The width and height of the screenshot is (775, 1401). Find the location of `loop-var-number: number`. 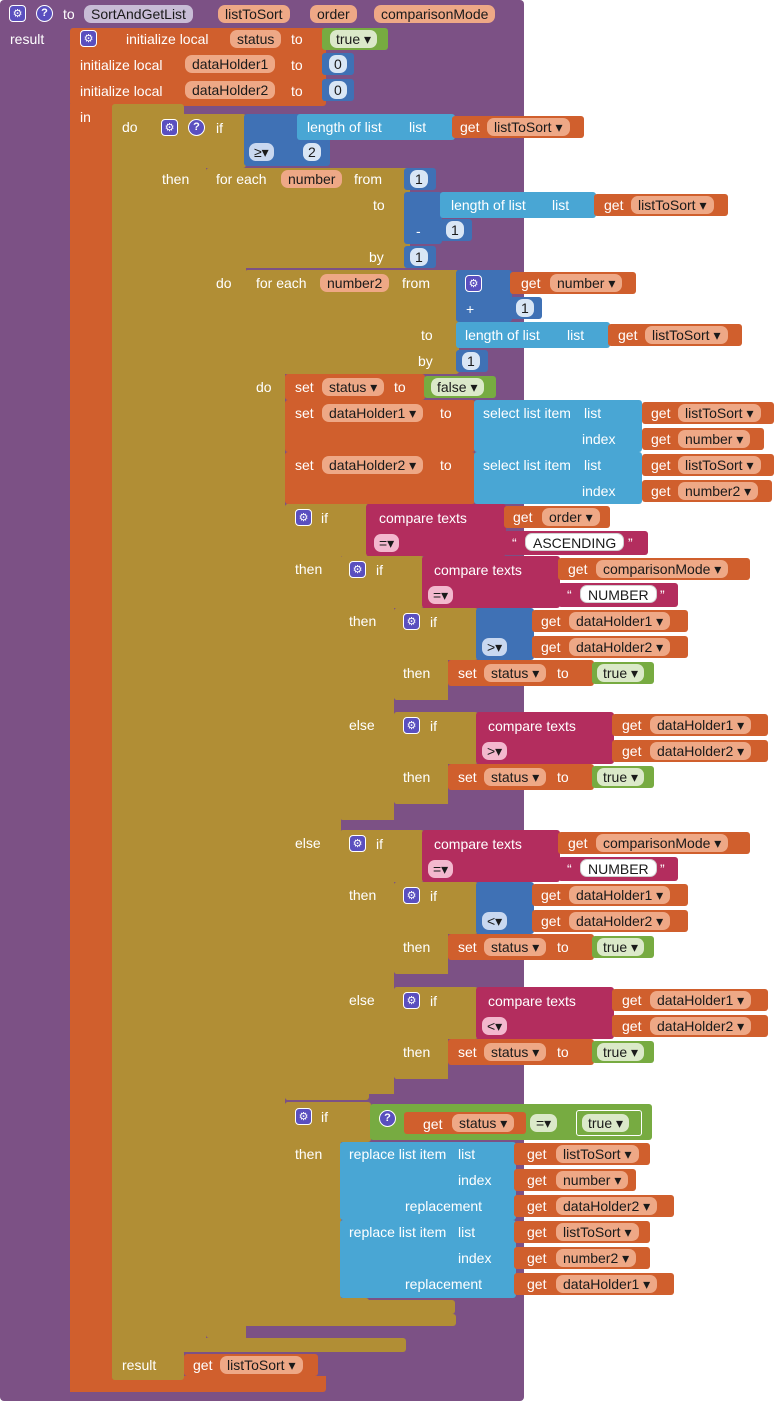

loop-var-number: number is located at coordinates (312, 179).